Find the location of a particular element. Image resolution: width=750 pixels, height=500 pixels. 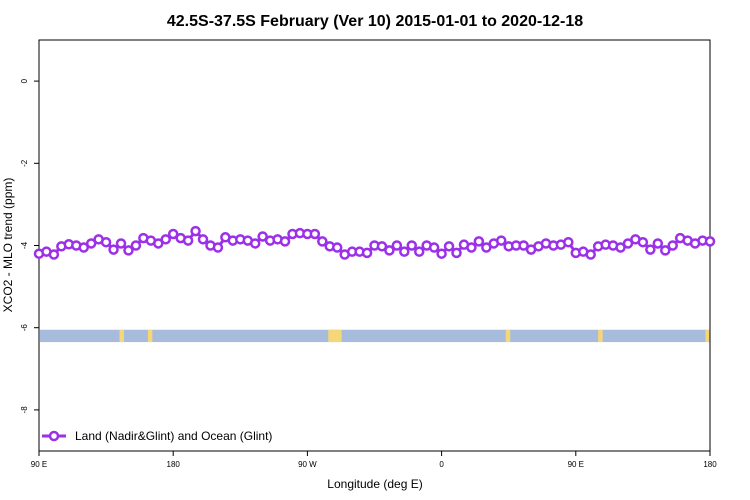

legend: Land (Nadir&Glint) and Ocean (Glint) is located at coordinates (157, 436).